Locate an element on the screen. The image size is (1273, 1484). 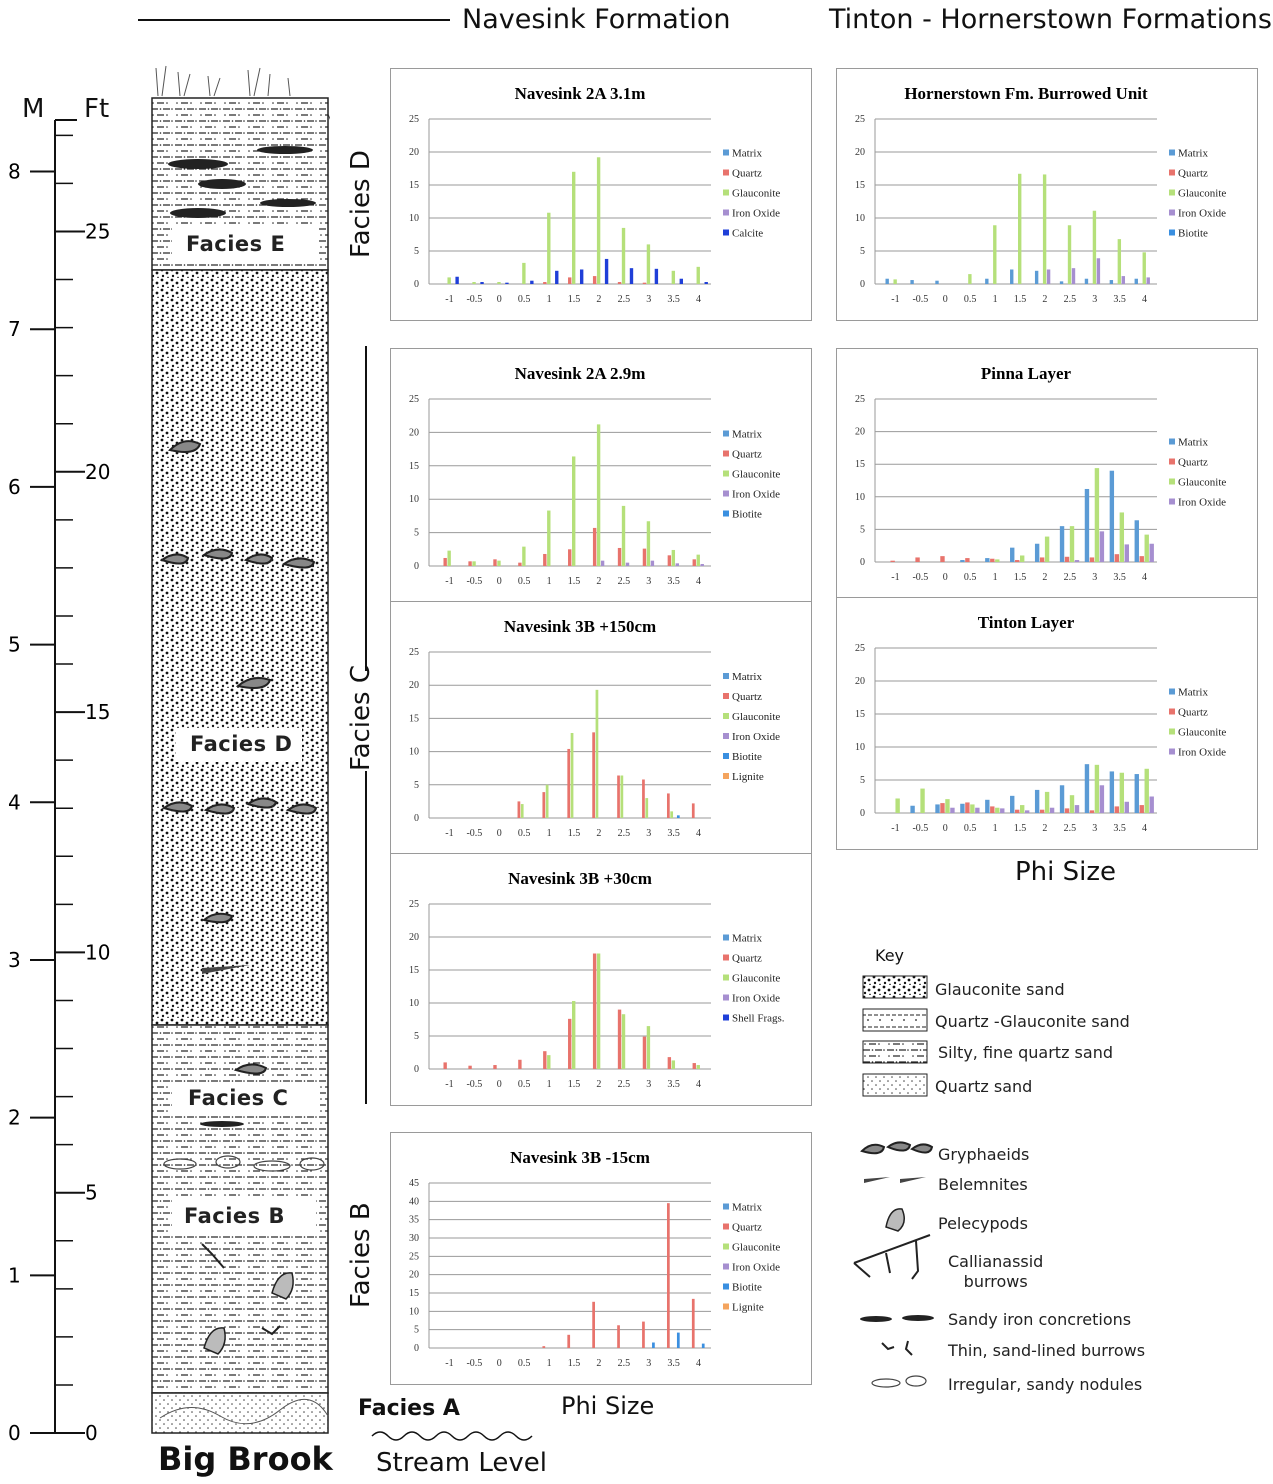
key-gryphaeid-icon is located at coordinates (897, 1148).